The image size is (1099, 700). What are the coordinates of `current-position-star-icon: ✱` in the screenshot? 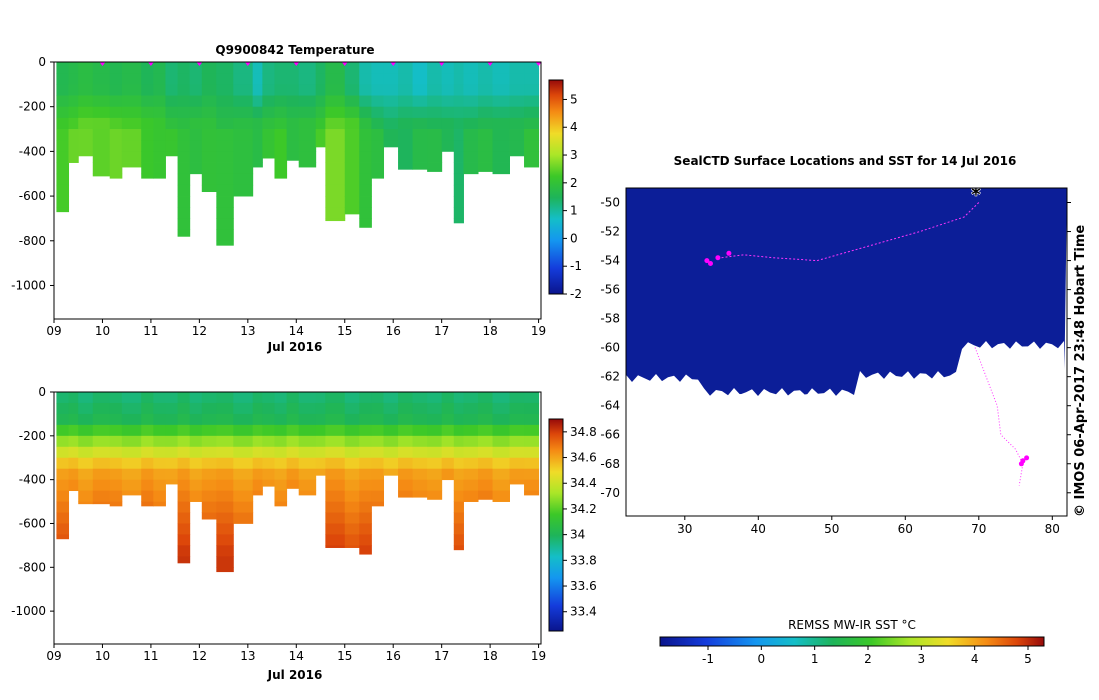 It's located at (976, 192).